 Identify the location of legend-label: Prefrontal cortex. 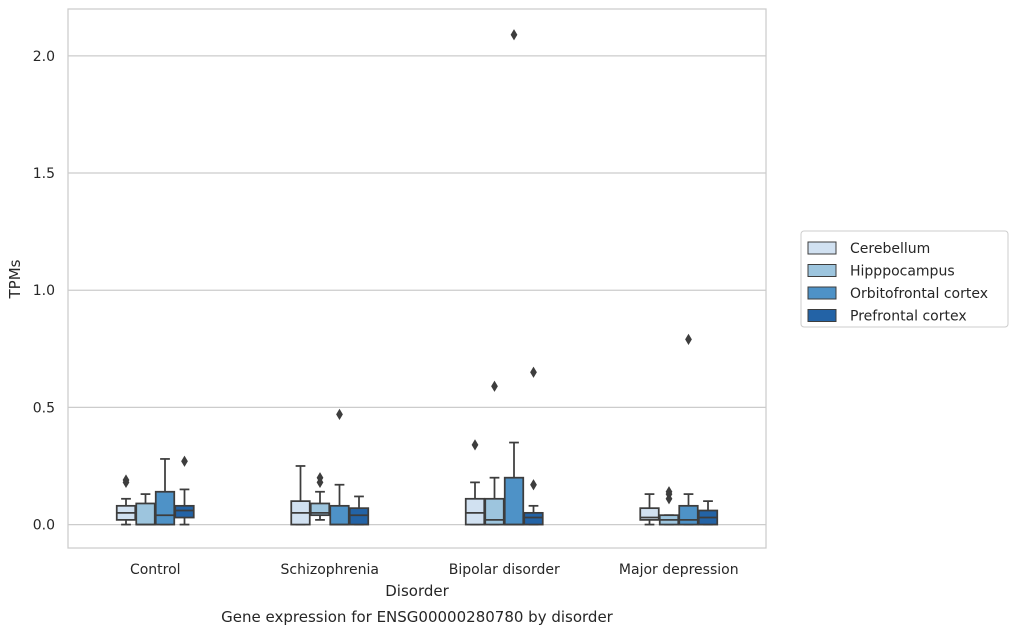
(908, 317).